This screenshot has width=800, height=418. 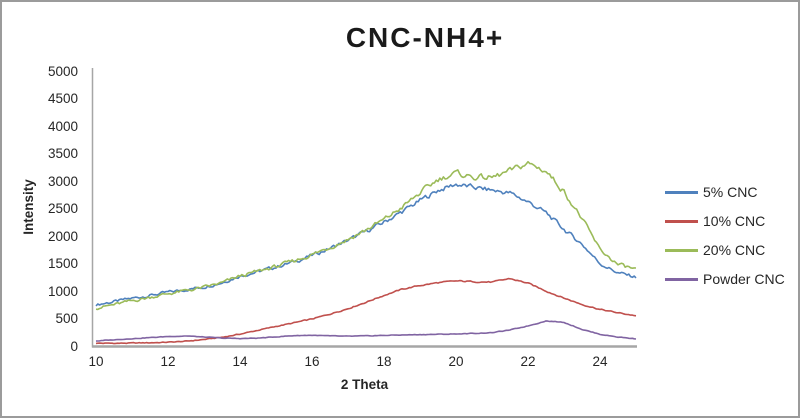 I want to click on x-tick-label: 14, so click(x=240, y=361).